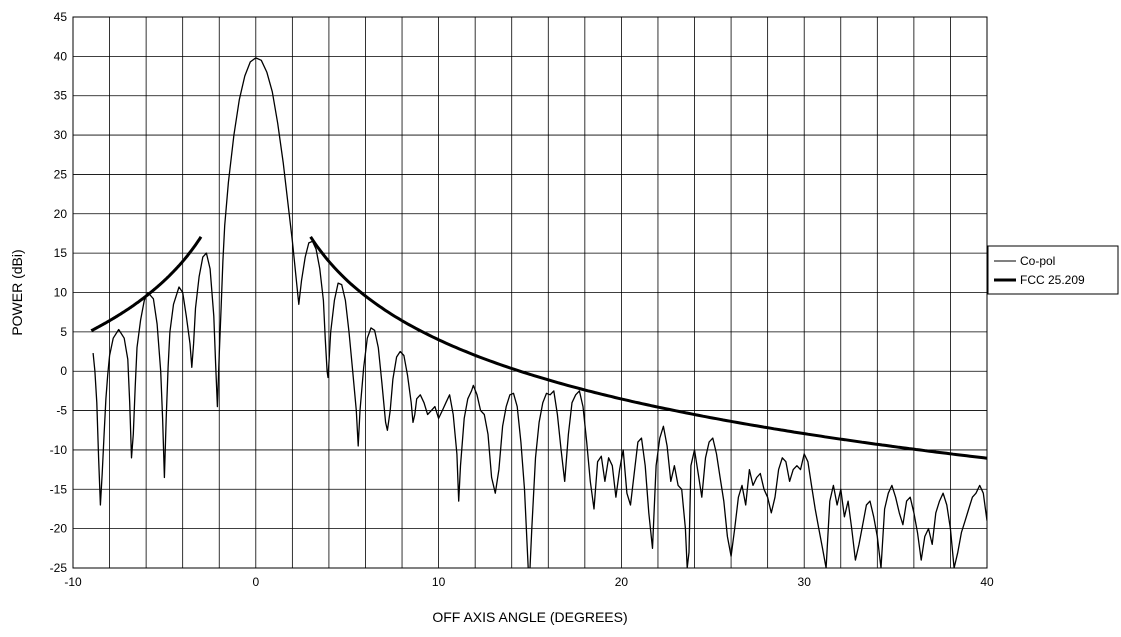 The width and height of the screenshot is (1121, 637). Describe the element at coordinates (59, 568) in the screenshot. I see `y-tick-label: -25` at that location.